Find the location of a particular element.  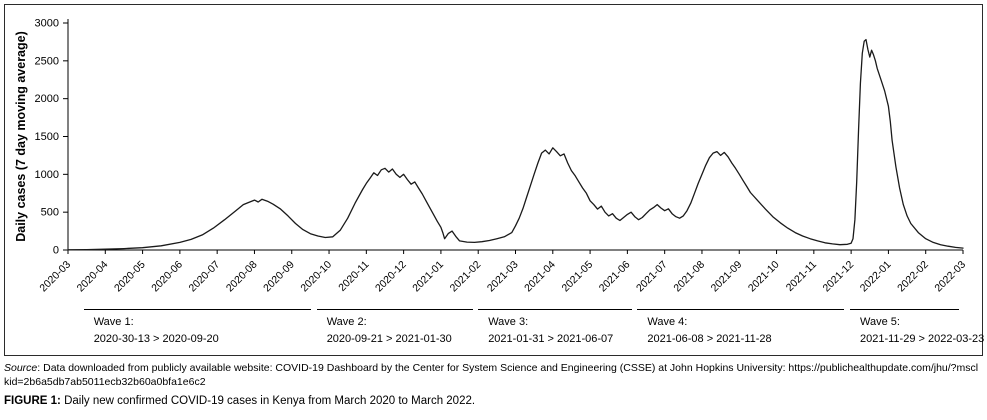

wave-label: Wave 3: is located at coordinates (508, 322).